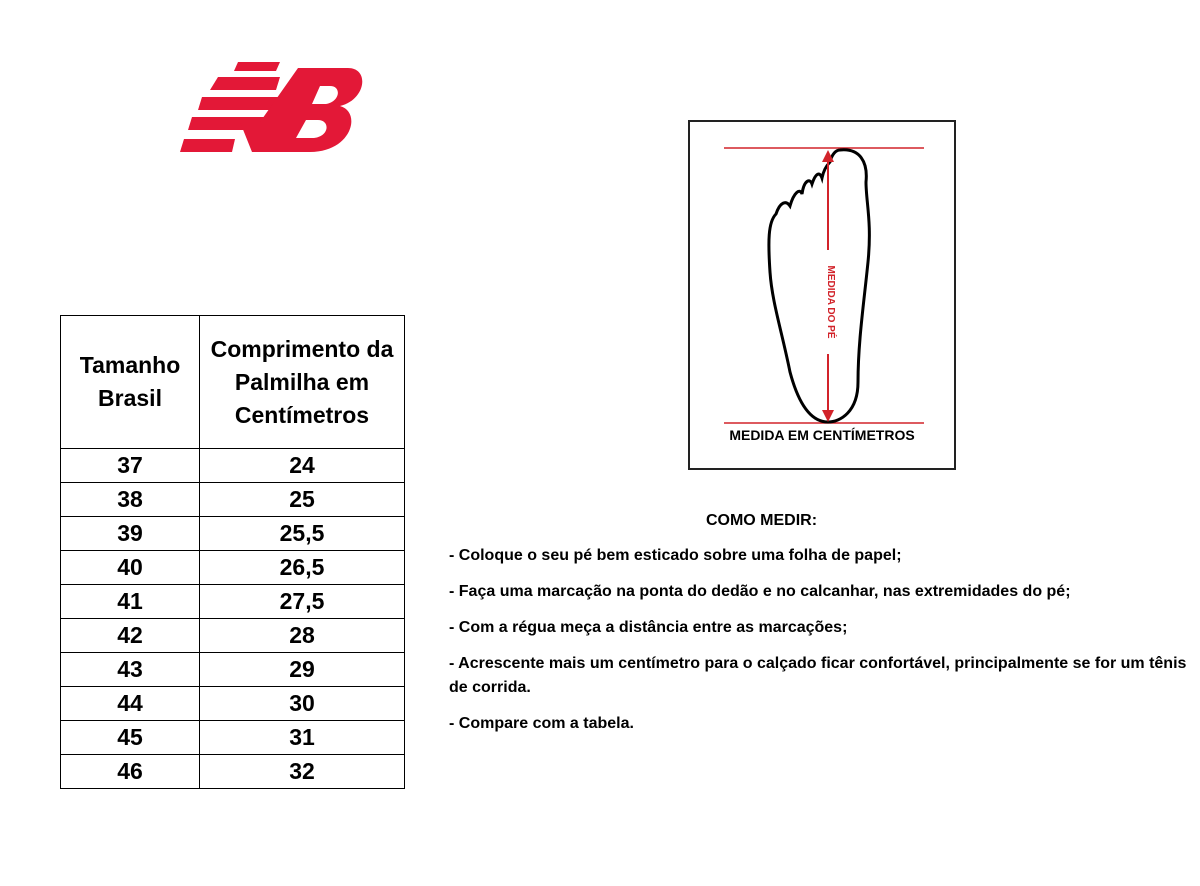 The image size is (1200, 886). I want to click on table-row: 45 31, so click(232, 737).